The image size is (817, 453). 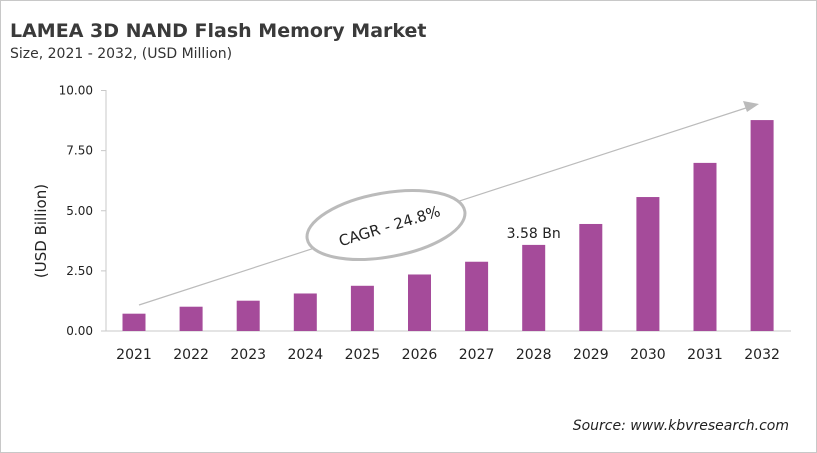 I want to click on y-tick-label: 10.00, so click(x=76, y=91).